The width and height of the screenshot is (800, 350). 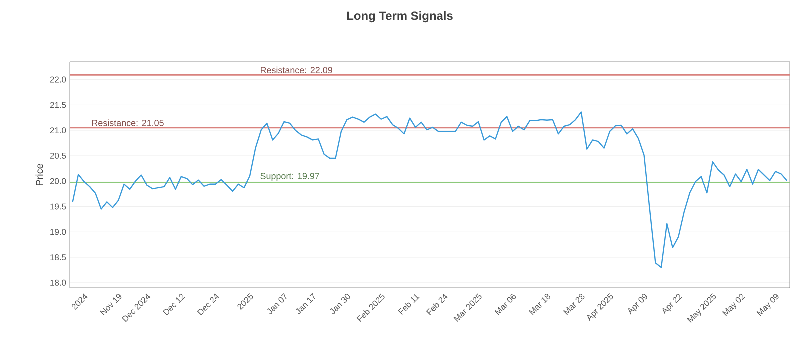 I want to click on x-tick-label: Mar 06, so click(x=505, y=305).